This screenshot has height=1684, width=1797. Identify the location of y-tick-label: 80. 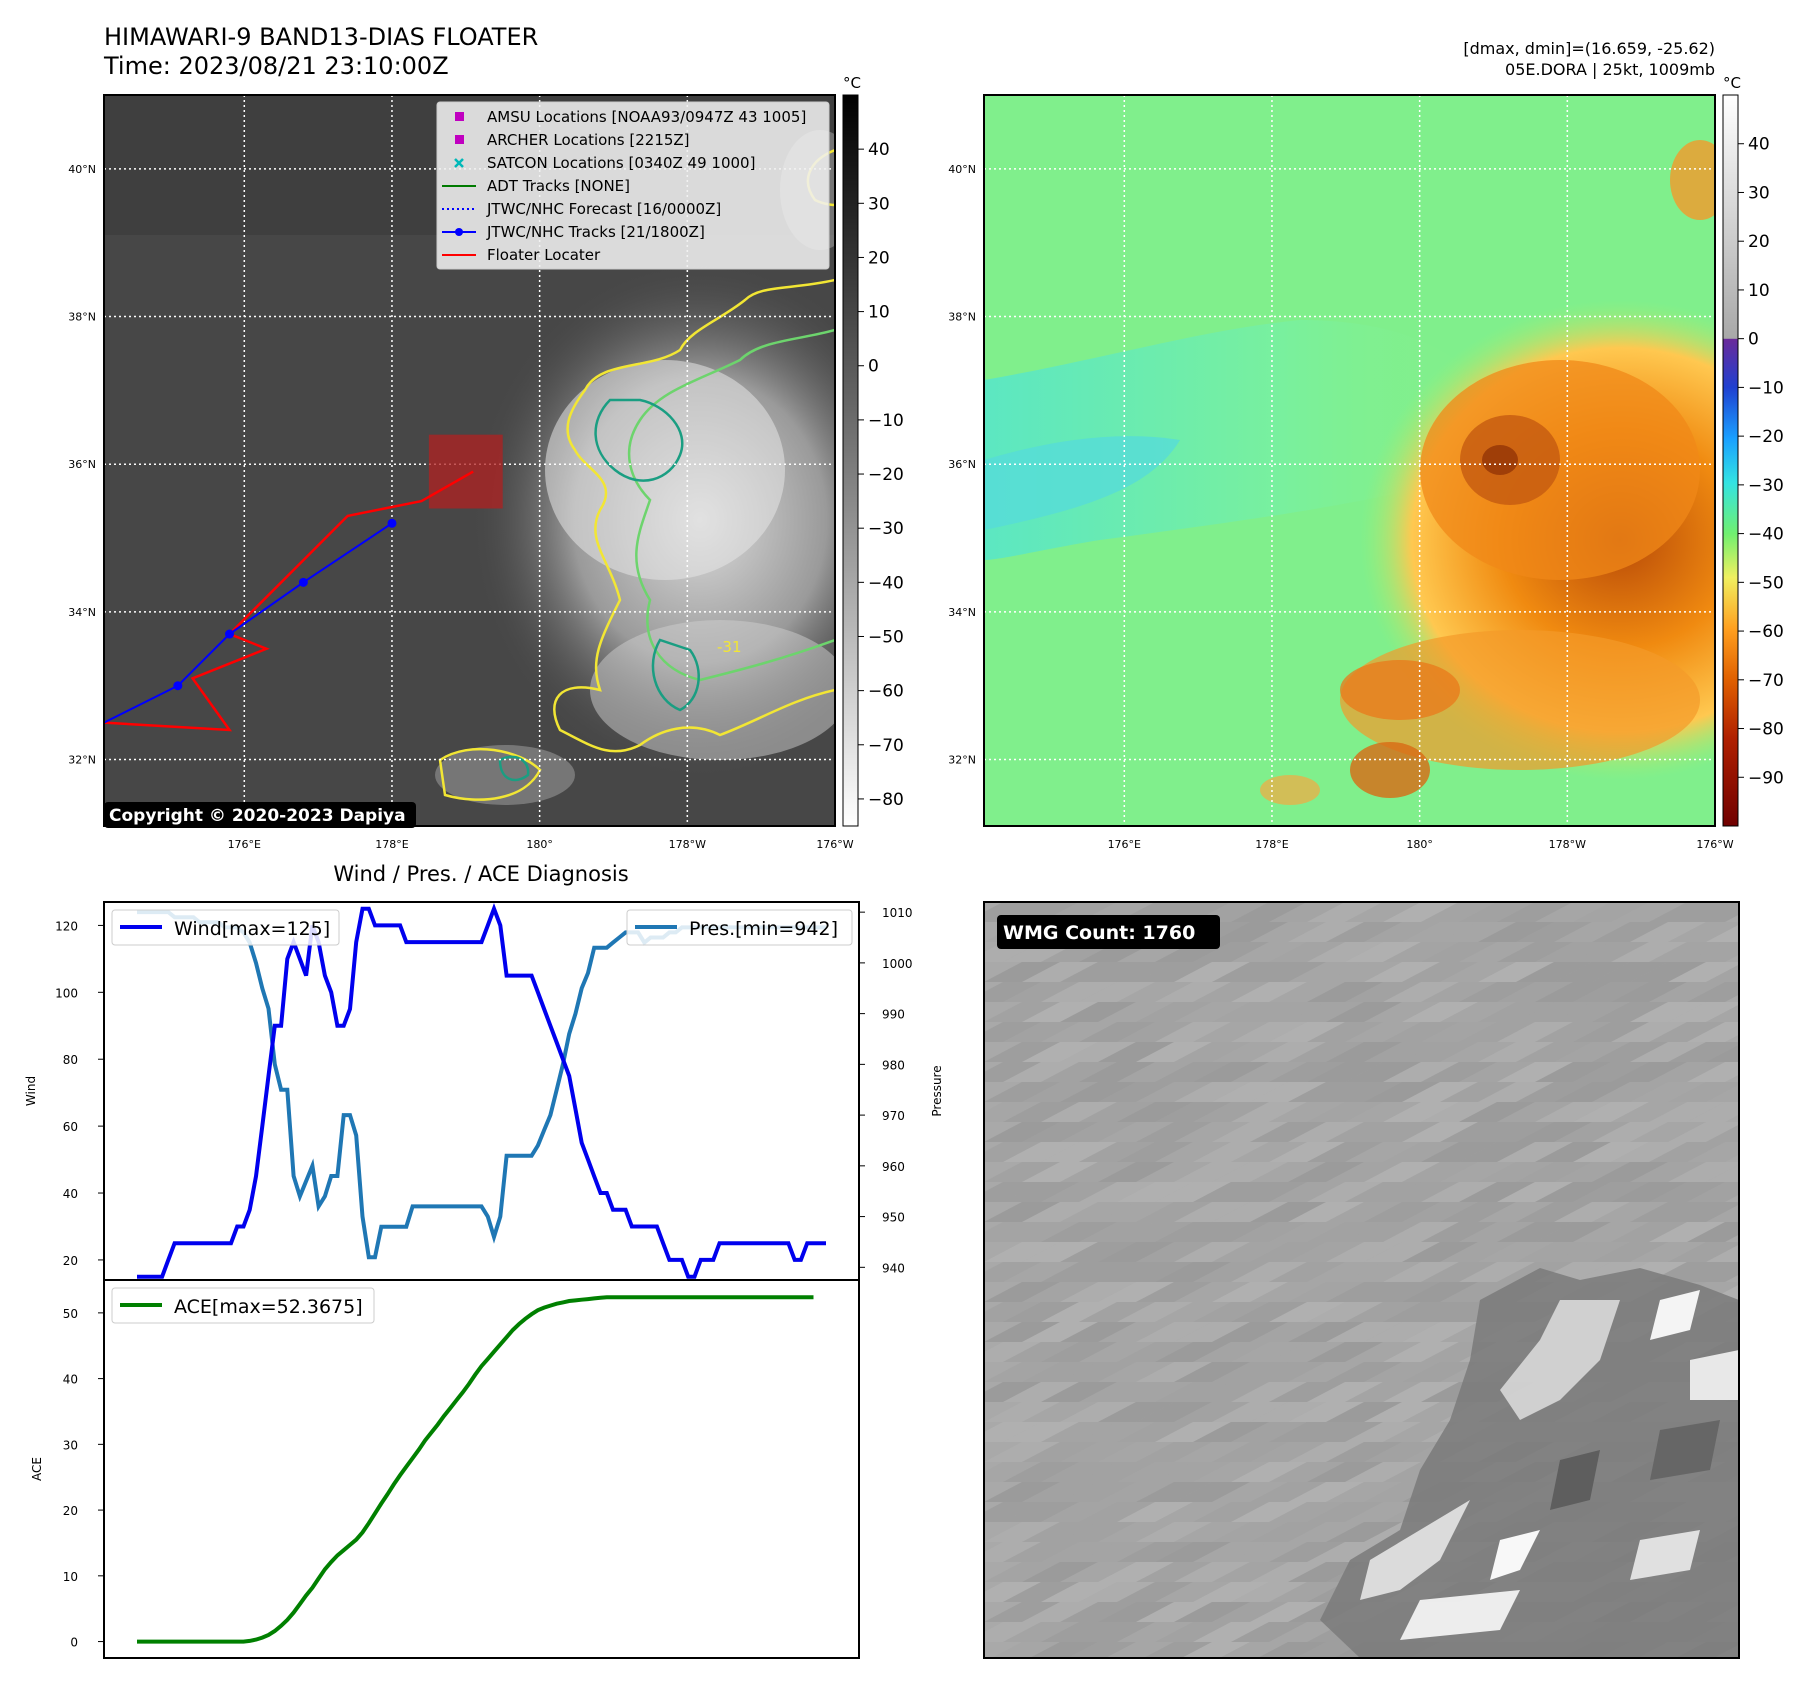
(70, 1060).